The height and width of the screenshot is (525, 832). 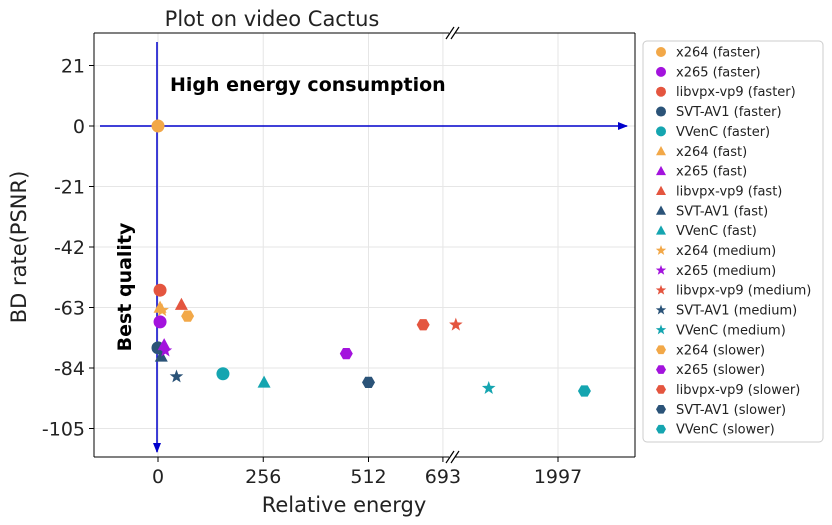 What do you see at coordinates (736, 311) in the screenshot?
I see `legend-label: SVT-AV1 (medium)` at bounding box center [736, 311].